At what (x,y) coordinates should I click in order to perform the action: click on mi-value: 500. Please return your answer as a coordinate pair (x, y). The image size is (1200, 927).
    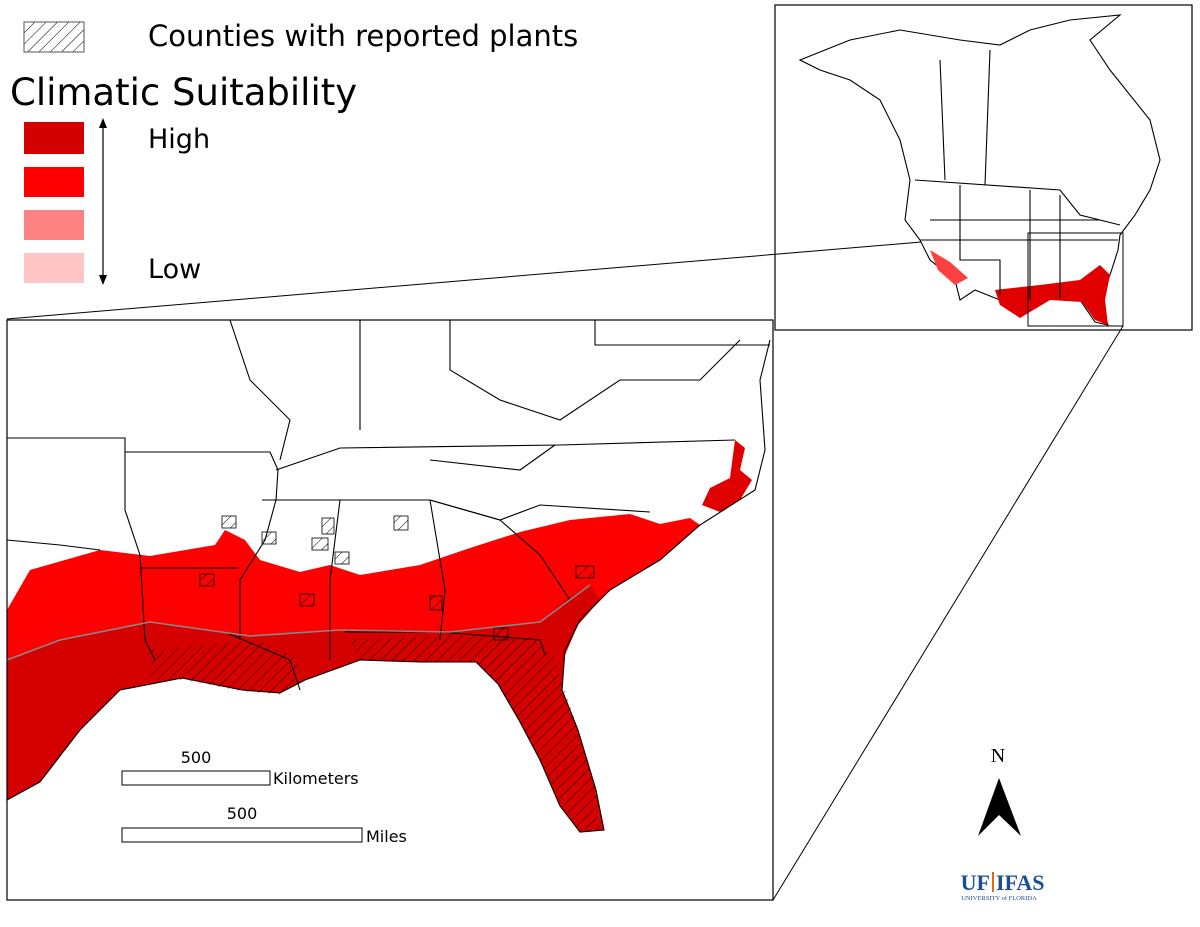
    Looking at the image, I should click on (242, 813).